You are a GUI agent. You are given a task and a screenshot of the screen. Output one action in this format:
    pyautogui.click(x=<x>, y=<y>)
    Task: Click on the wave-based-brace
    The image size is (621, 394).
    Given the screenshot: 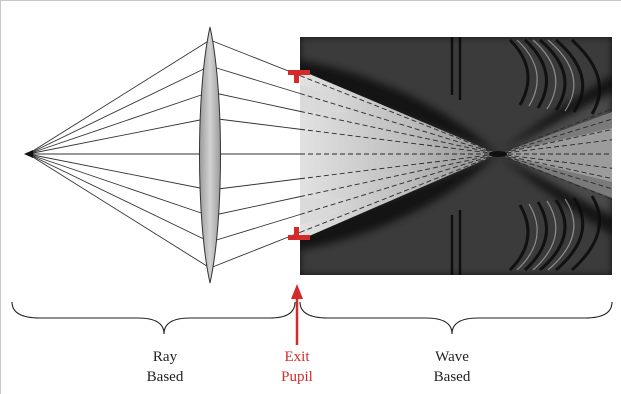 What is the action you would take?
    pyautogui.click(x=456, y=318)
    